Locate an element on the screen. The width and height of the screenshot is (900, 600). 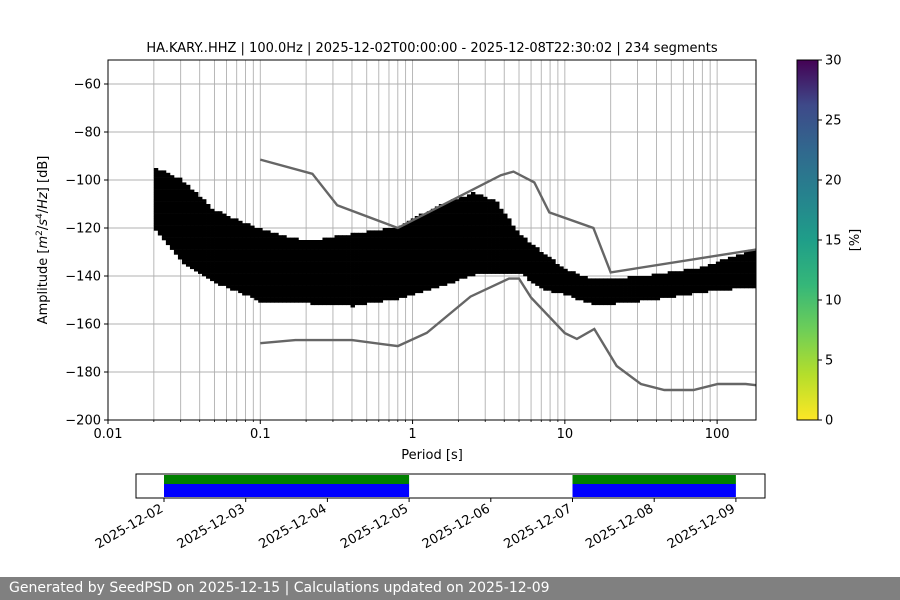
y-tick-label: −180 is located at coordinates (83, 373).